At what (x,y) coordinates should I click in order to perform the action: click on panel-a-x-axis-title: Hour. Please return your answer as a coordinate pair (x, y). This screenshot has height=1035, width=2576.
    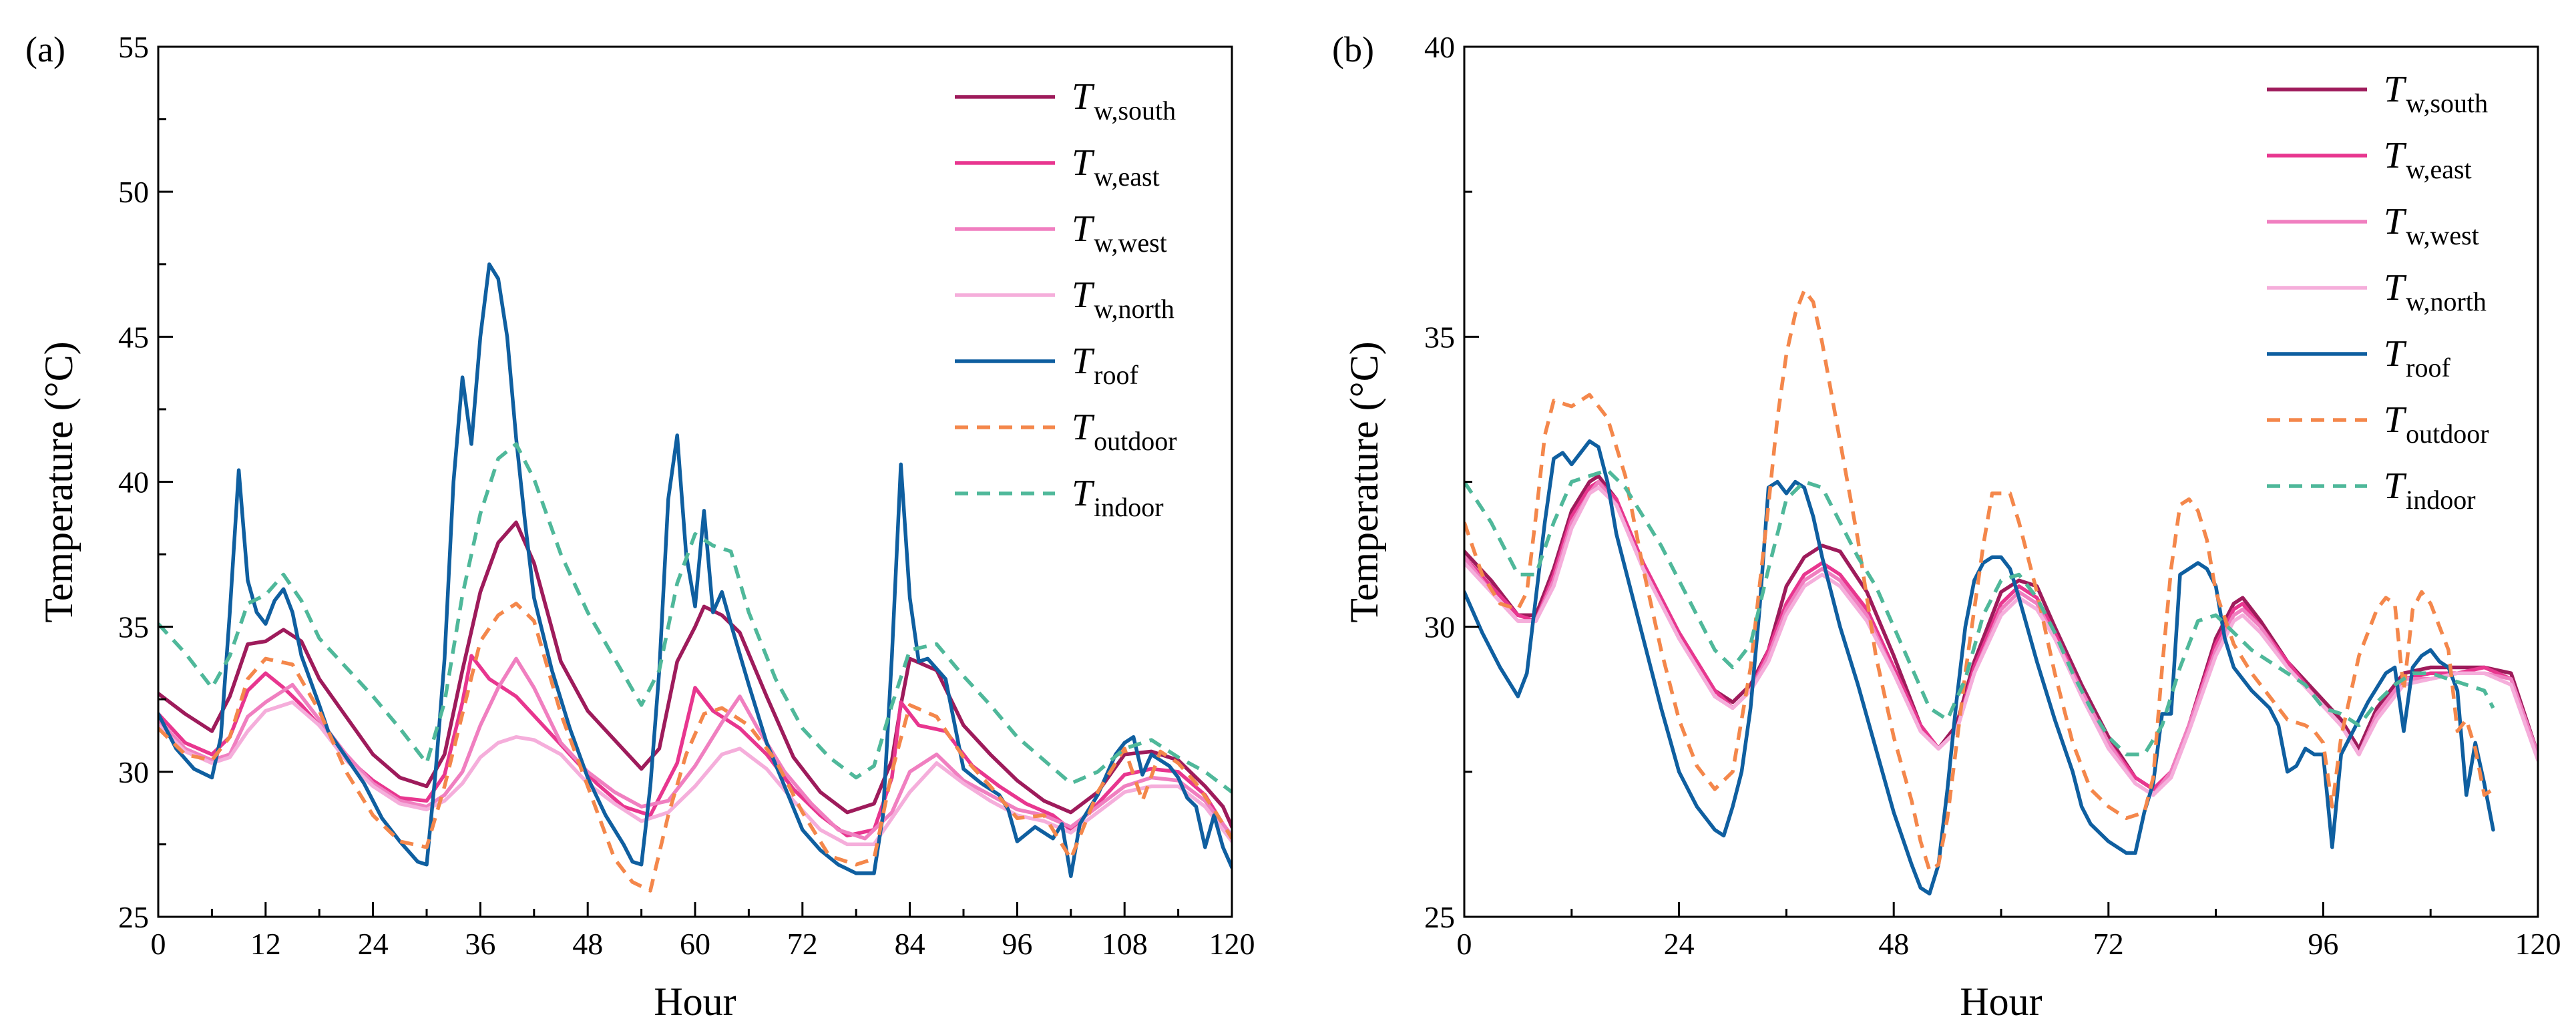
    Looking at the image, I should click on (695, 1002).